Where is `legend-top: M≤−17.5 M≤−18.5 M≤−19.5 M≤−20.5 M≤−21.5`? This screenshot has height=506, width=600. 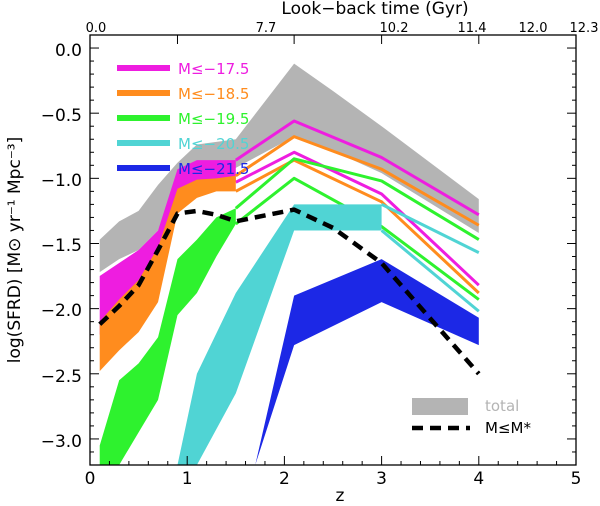
legend-top: M≤−17.5 M≤−18.5 M≤−19.5 M≤−20.5 M≤−21.5 is located at coordinates (183, 119).